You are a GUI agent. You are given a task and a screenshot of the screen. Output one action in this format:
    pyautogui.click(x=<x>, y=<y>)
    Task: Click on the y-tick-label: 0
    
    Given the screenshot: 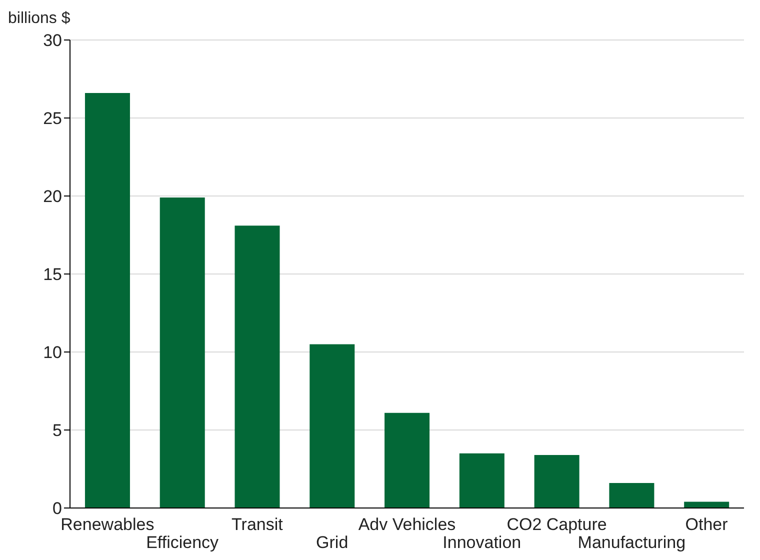 What is the action you would take?
    pyautogui.click(x=57, y=508)
    